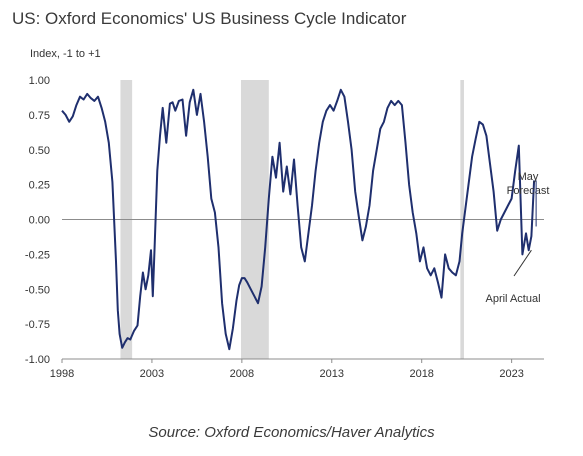 The height and width of the screenshot is (456, 583). What do you see at coordinates (39, 221) in the screenshot?
I see `y-tick-label: 0.00` at bounding box center [39, 221].